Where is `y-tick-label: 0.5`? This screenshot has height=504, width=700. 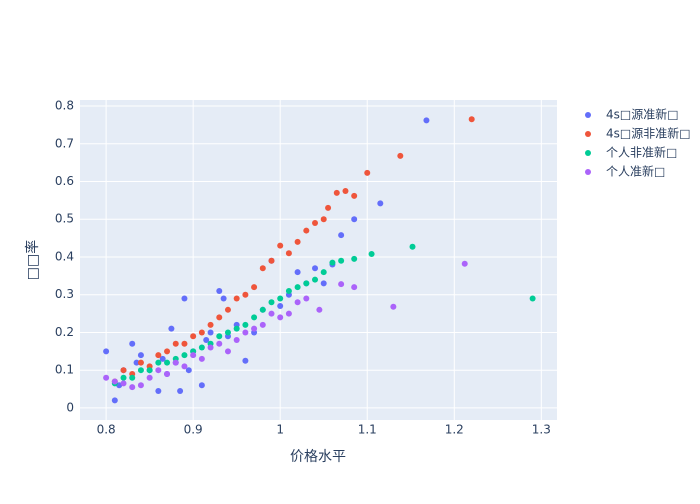
y-tick-label: 0.5 is located at coordinates (64, 219).